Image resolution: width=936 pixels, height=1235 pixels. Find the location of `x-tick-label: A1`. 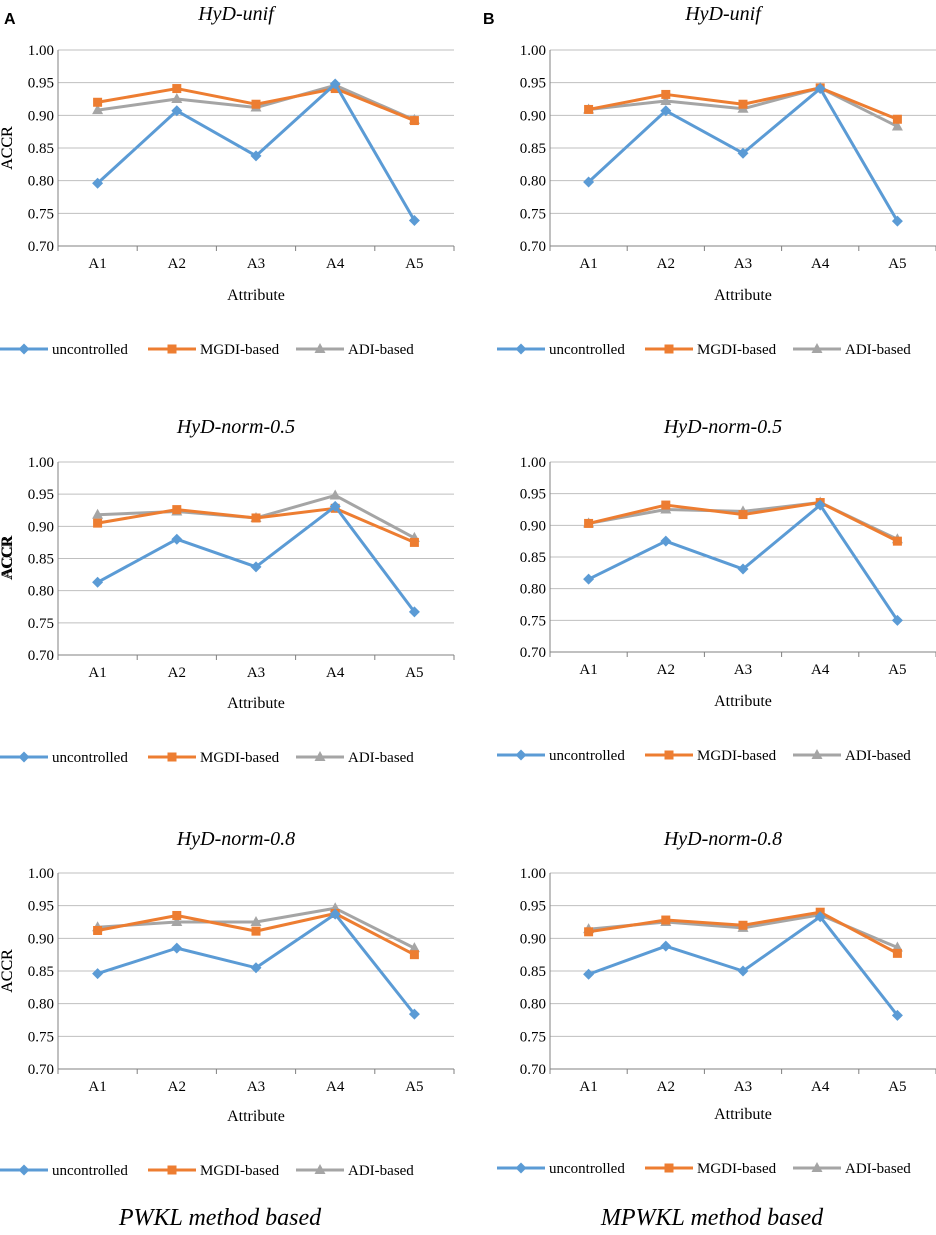

x-tick-label: A1 is located at coordinates (588, 1087).